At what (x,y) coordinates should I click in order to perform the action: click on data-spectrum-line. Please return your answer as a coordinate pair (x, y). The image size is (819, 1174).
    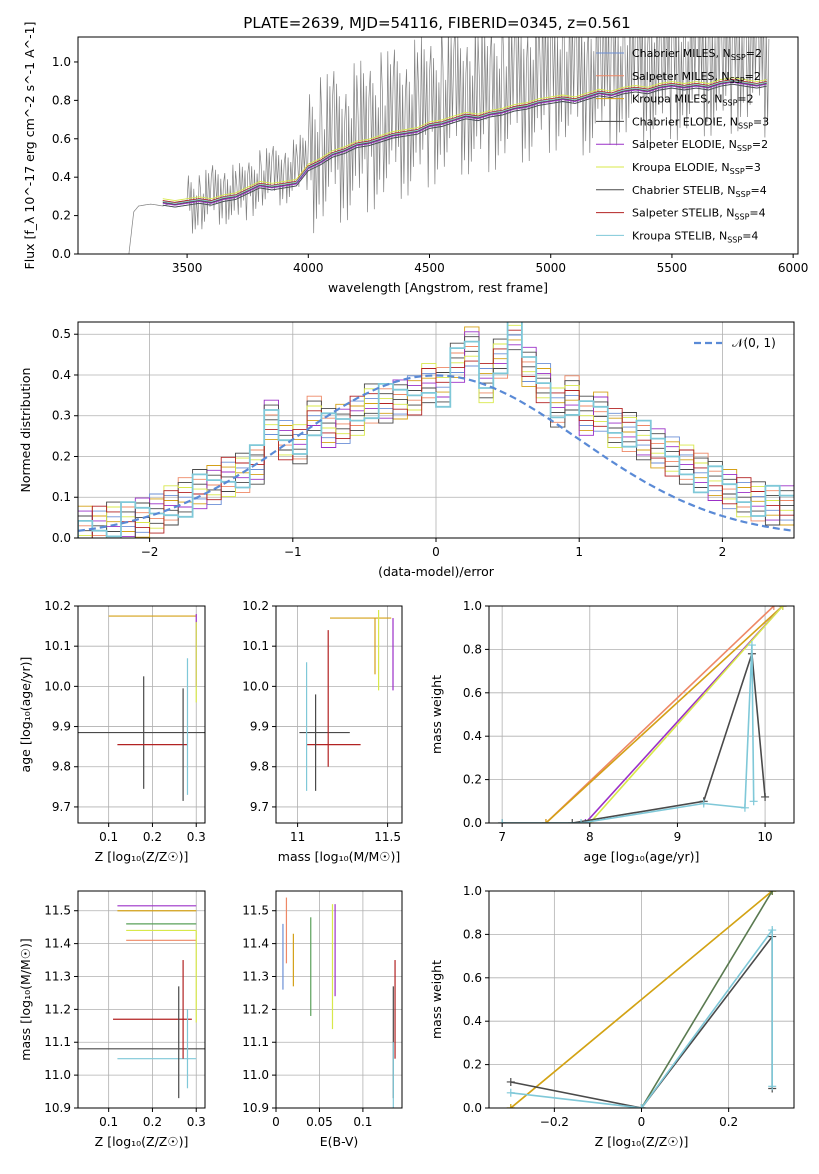
    Looking at the image, I should click on (449, 145).